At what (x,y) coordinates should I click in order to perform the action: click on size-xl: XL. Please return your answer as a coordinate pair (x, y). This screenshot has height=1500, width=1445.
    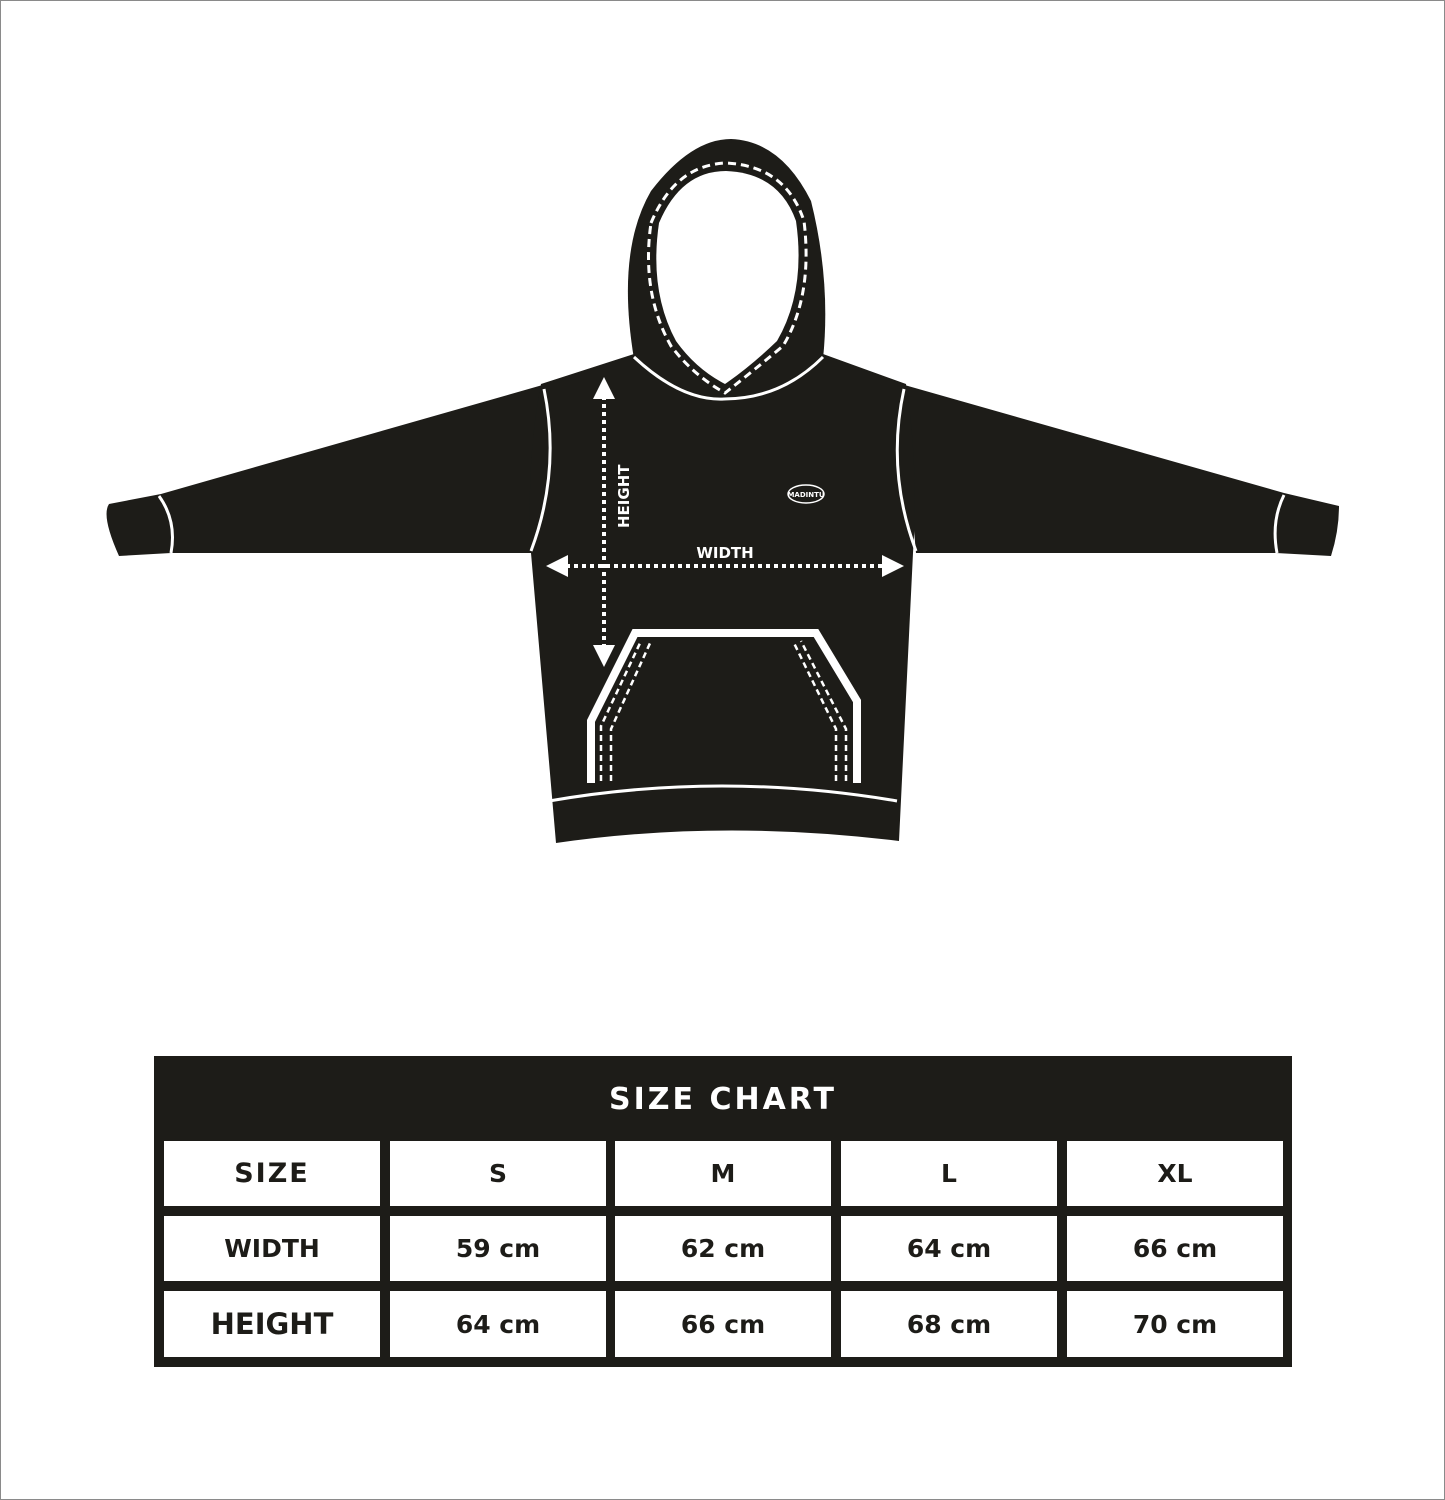
    Looking at the image, I should click on (1175, 1173).